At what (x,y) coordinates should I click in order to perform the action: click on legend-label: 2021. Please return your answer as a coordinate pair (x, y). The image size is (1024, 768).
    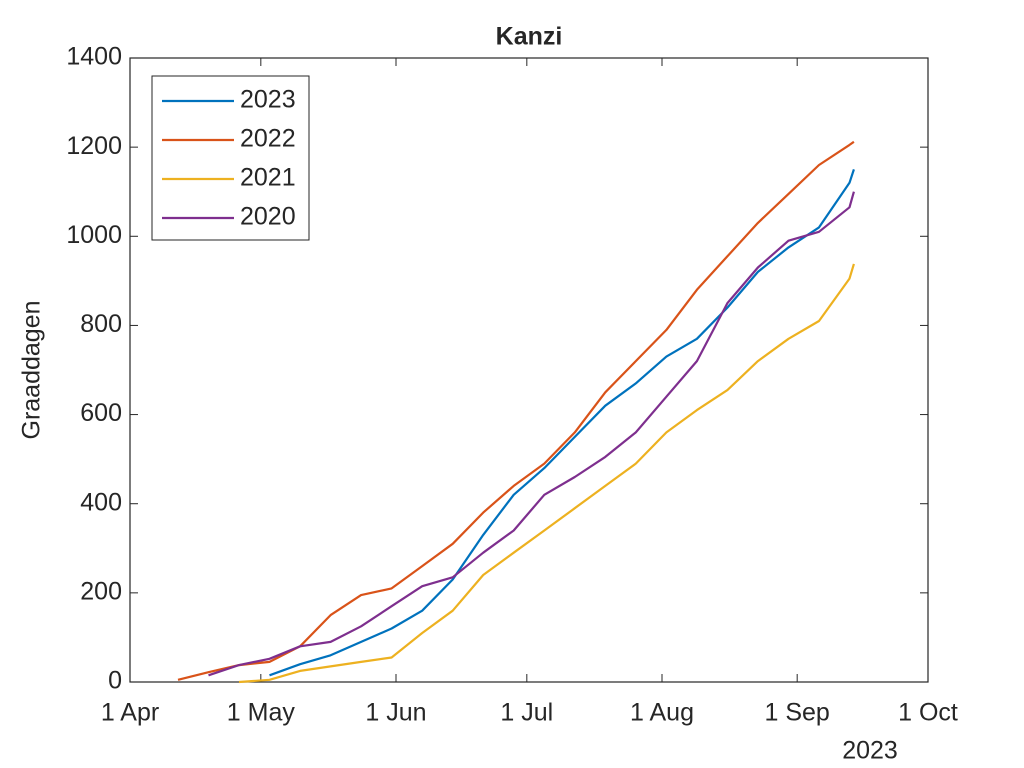
    Looking at the image, I should click on (268, 178).